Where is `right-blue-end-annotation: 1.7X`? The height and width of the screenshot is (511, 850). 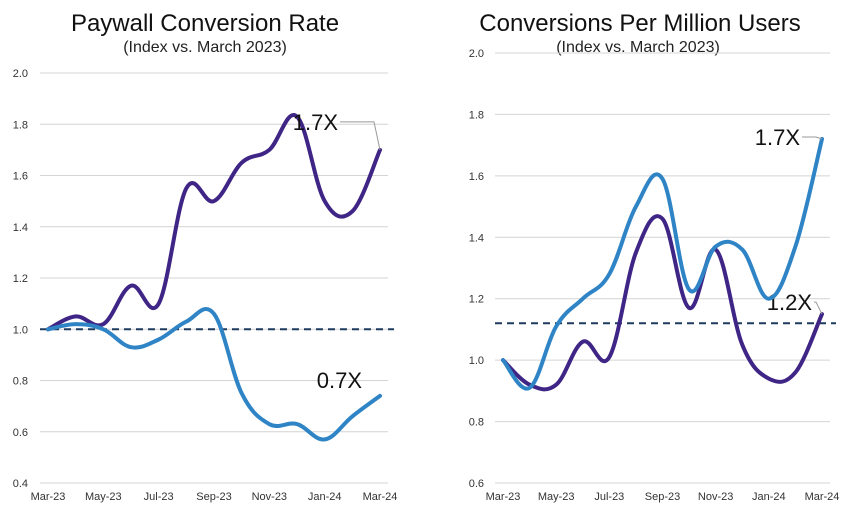
right-blue-end-annotation: 1.7X is located at coordinates (778, 137).